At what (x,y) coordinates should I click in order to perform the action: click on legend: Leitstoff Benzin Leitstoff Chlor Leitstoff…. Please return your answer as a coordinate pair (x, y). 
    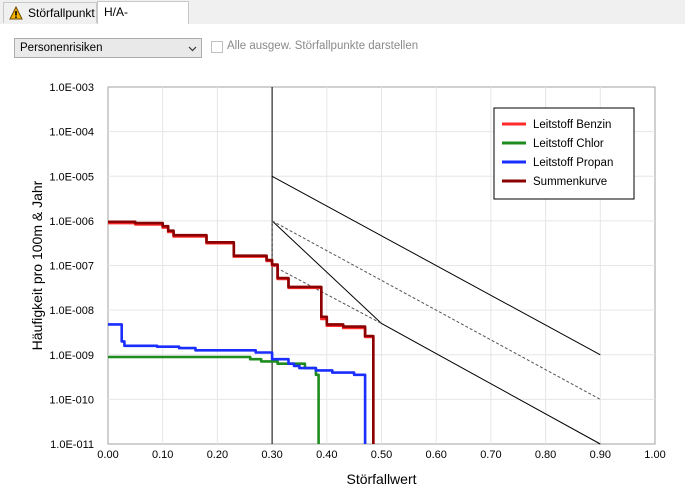
    Looking at the image, I should click on (564, 153).